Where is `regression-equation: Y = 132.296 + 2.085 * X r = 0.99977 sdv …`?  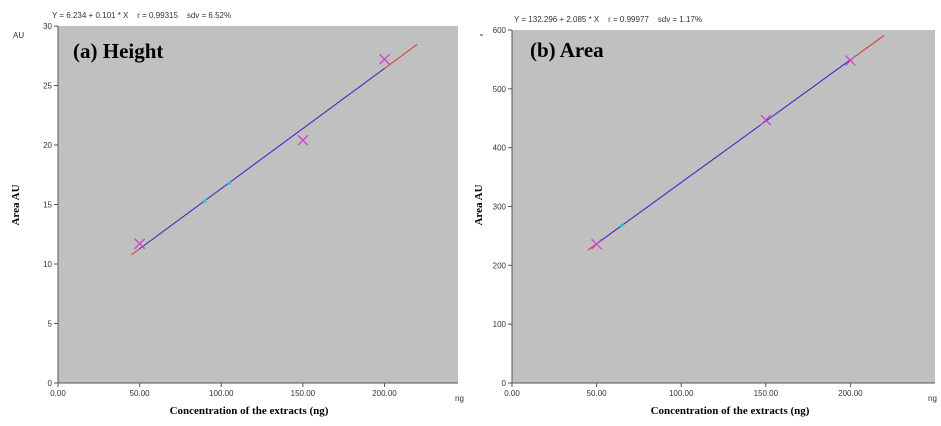
regression-equation: Y = 132.296 + 2.085 * X r = 0.99977 sdv … is located at coordinates (608, 19).